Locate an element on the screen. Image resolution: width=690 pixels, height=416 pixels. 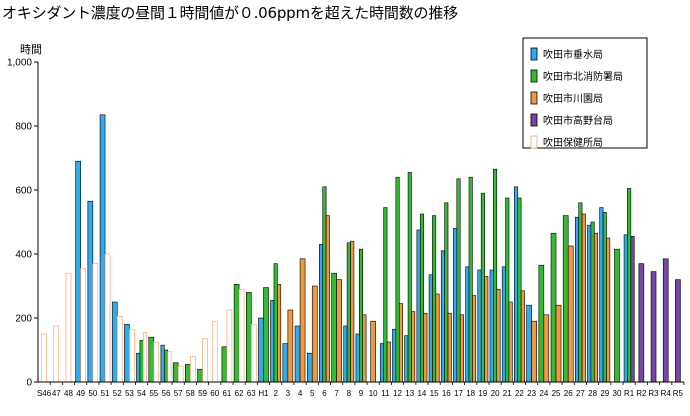
bar-吹田市川園局-3 is located at coordinates (290, 346).